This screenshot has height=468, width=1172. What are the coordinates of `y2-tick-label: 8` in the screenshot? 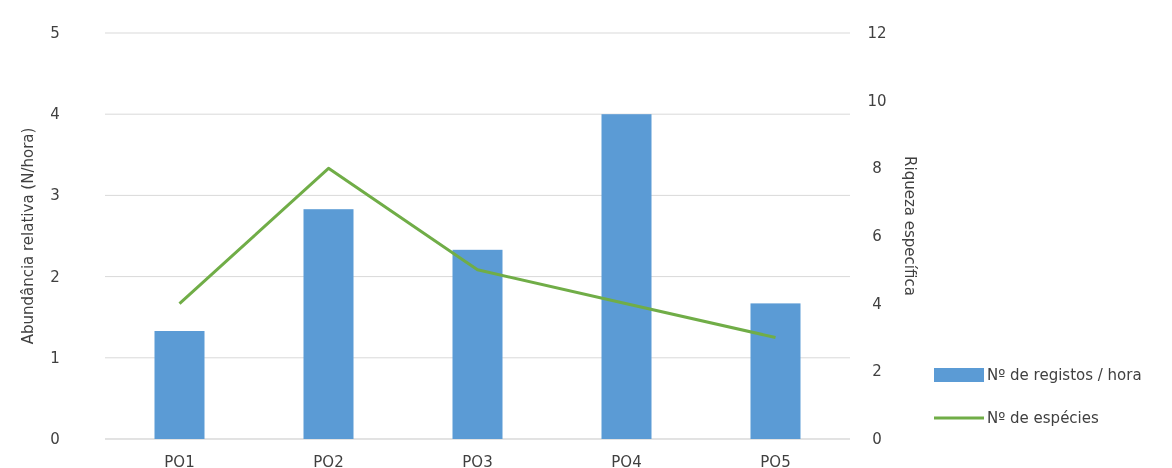 It's located at (877, 168).